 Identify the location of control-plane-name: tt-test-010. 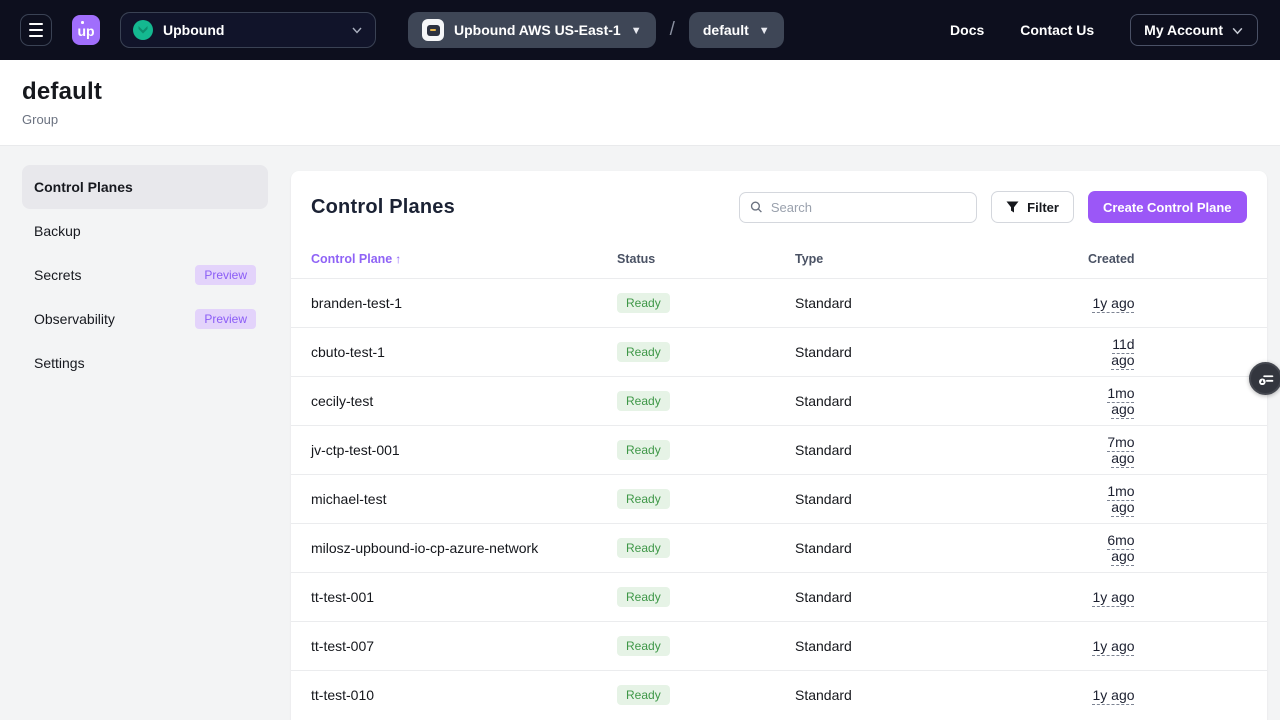
(343, 695).